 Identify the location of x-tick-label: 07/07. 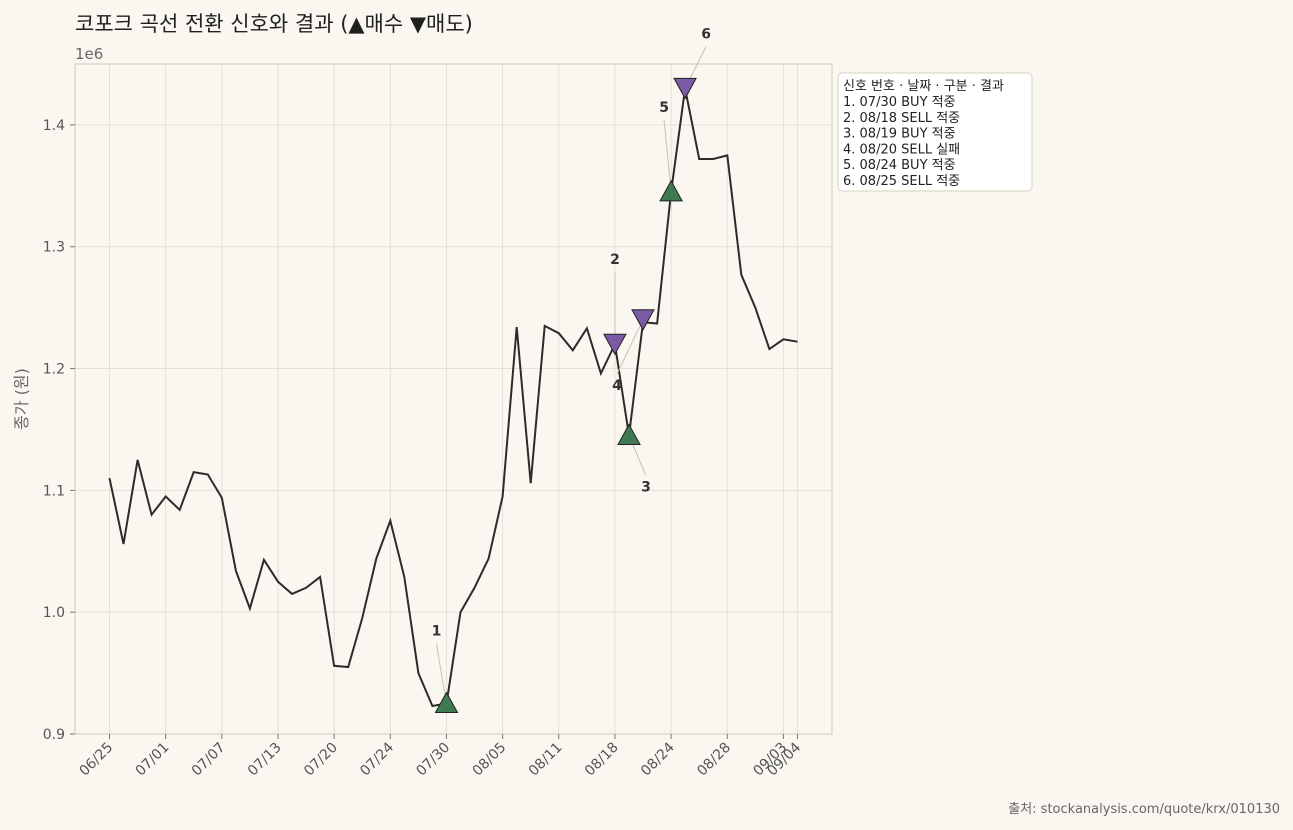
(209, 760).